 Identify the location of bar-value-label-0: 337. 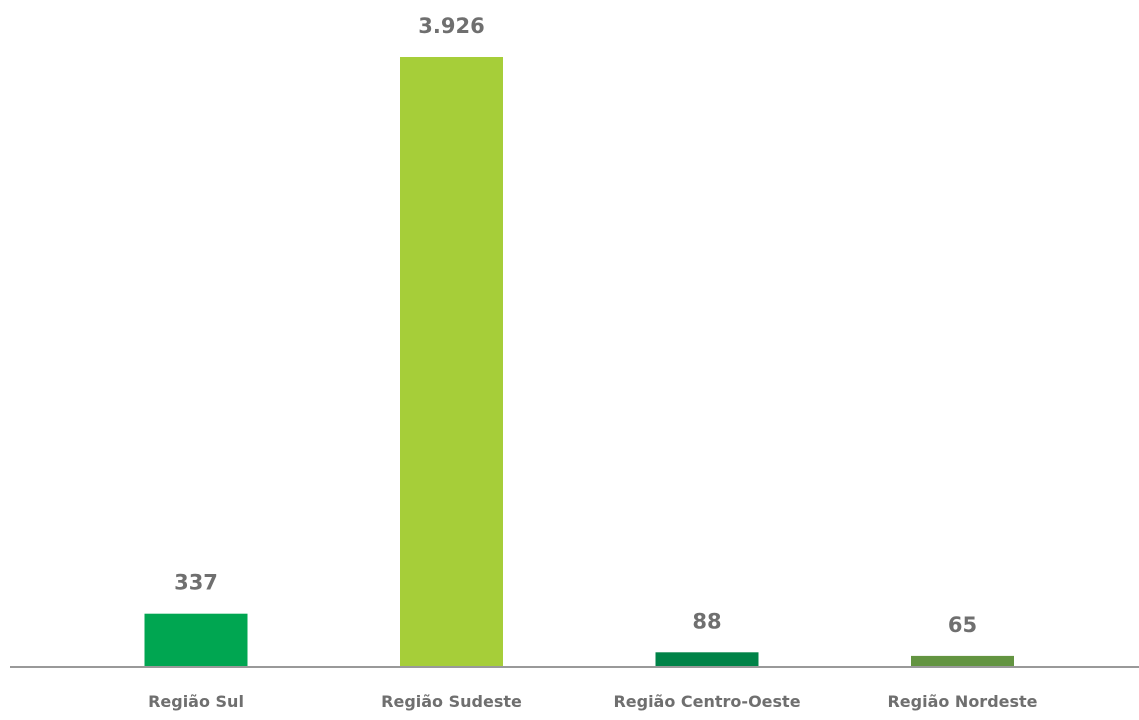
(196, 583).